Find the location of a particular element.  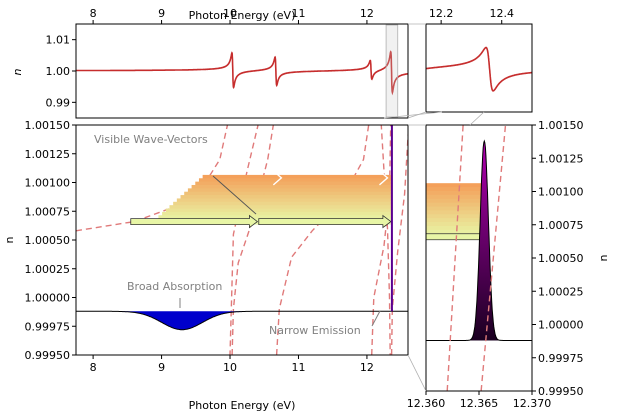

emission-peak-fill is located at coordinates (479, 241).